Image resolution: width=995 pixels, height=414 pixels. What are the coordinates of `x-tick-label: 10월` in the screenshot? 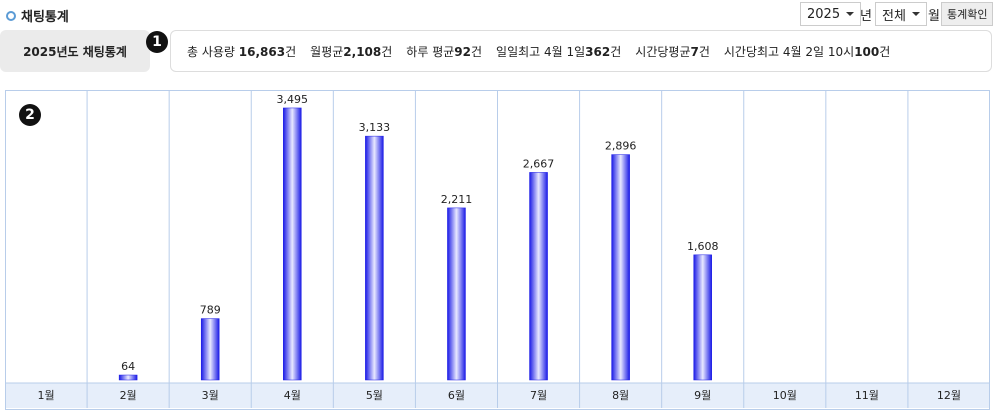 It's located at (785, 395).